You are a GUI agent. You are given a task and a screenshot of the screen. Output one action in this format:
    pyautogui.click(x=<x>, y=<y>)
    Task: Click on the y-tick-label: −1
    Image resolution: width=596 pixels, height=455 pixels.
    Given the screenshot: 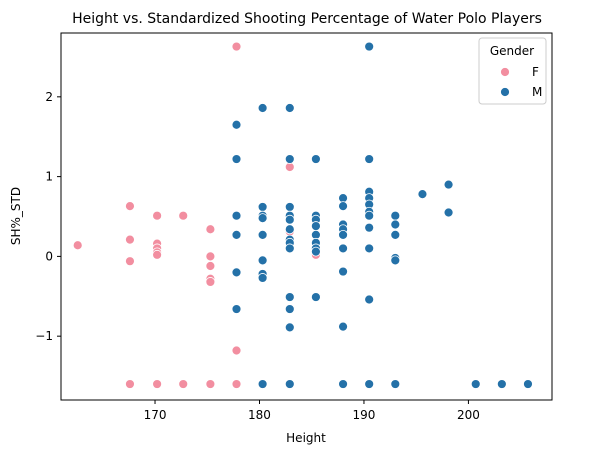 What is the action you would take?
    pyautogui.click(x=44, y=336)
    